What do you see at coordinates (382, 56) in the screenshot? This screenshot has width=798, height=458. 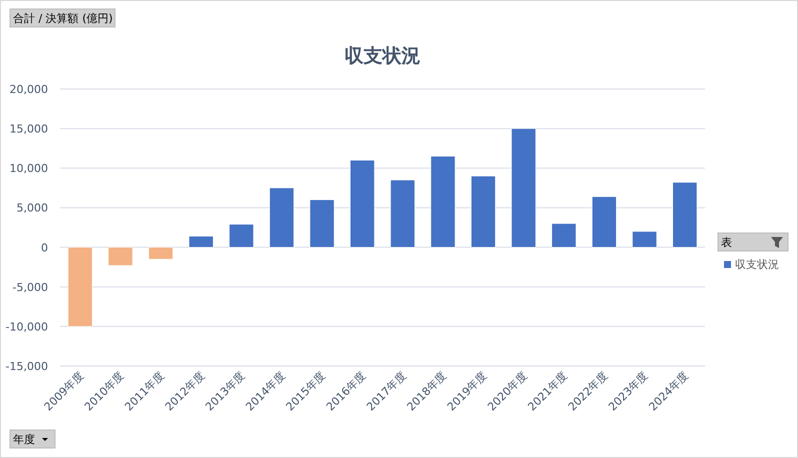 I see `chart-title: 収支状況` at bounding box center [382, 56].